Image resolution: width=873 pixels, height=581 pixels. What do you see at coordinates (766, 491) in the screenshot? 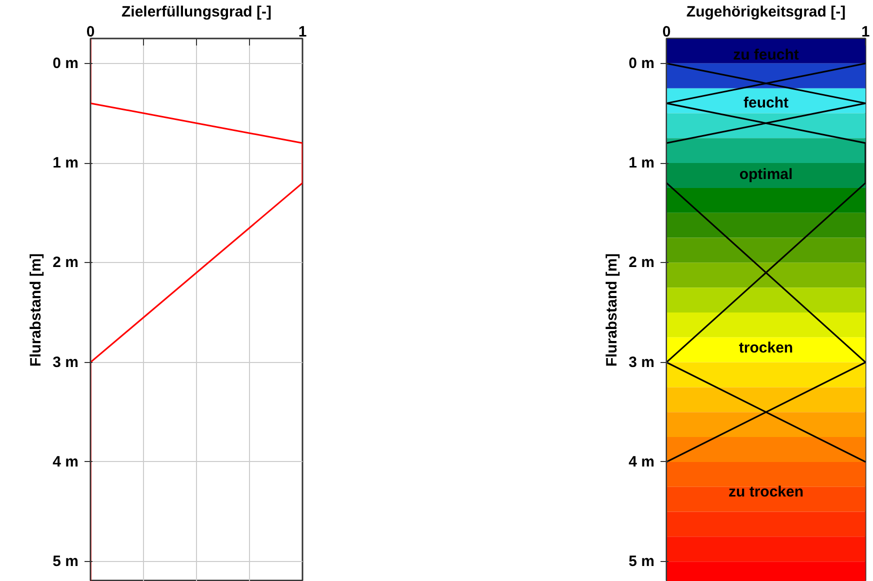
I see `annotation: zu trocken` at bounding box center [766, 491].